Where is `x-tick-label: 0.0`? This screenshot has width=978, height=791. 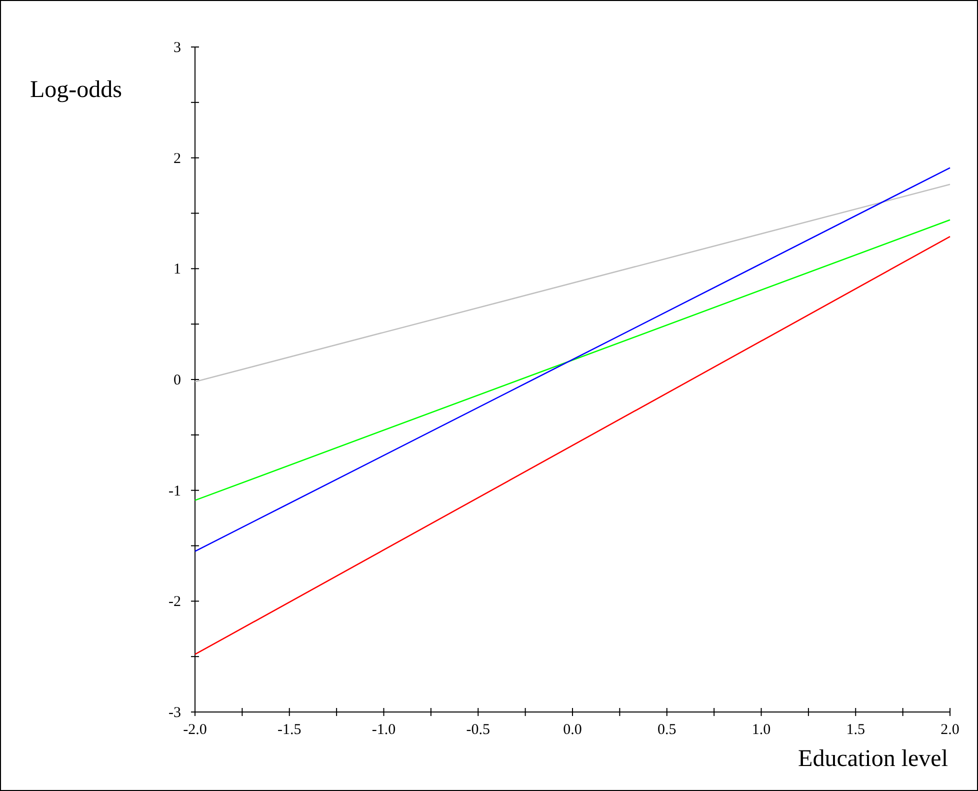 x-tick-label: 0.0 is located at coordinates (572, 730).